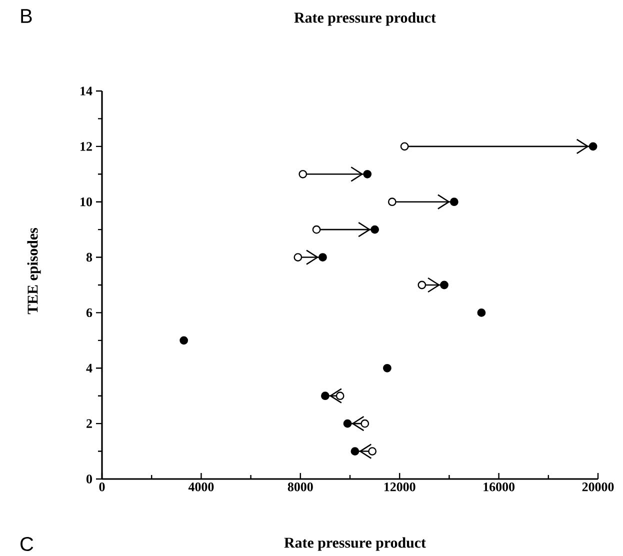 Image resolution: width=623 pixels, height=556 pixels. What do you see at coordinates (86, 201) in the screenshot?
I see `y-tick-label: 10` at bounding box center [86, 201].